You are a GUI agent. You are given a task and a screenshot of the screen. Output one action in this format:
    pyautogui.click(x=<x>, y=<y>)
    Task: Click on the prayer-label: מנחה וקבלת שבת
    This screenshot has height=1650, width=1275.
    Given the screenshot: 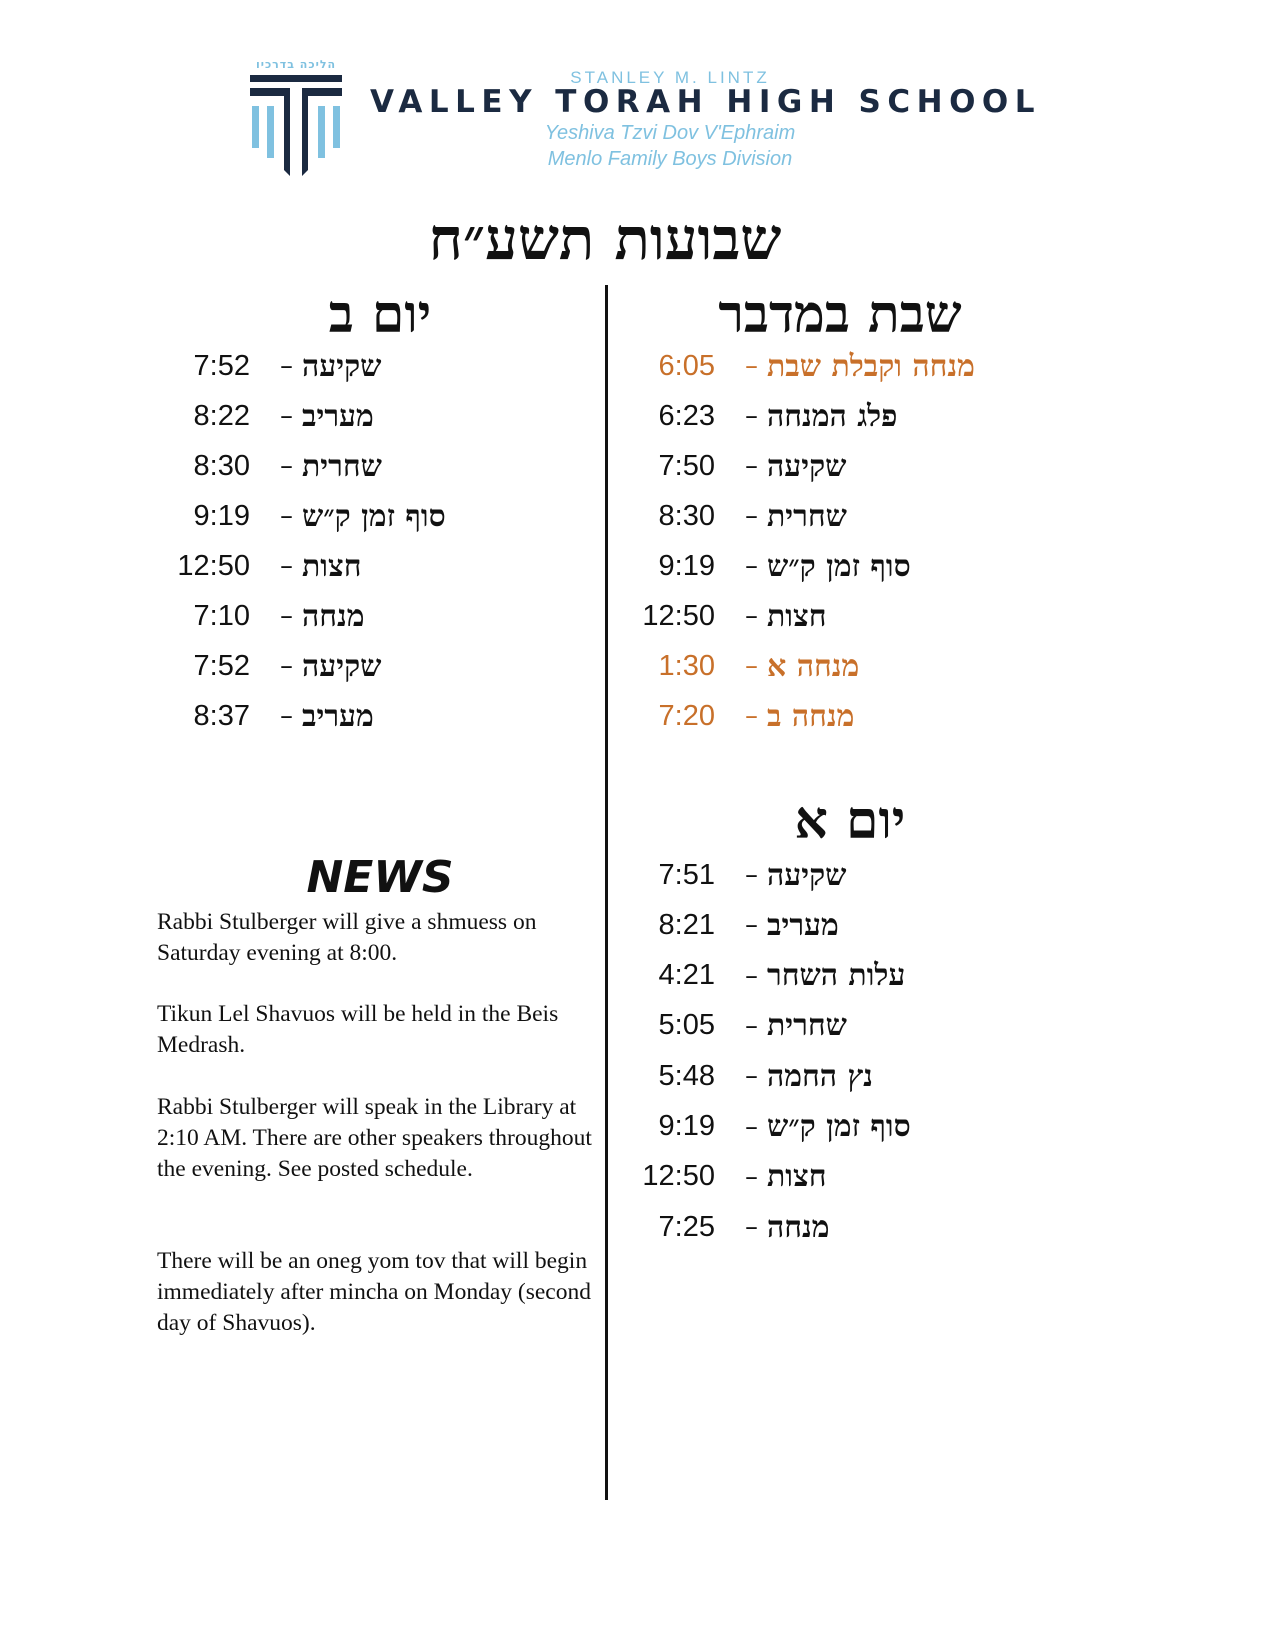 What is the action you would take?
    pyautogui.click(x=871, y=366)
    